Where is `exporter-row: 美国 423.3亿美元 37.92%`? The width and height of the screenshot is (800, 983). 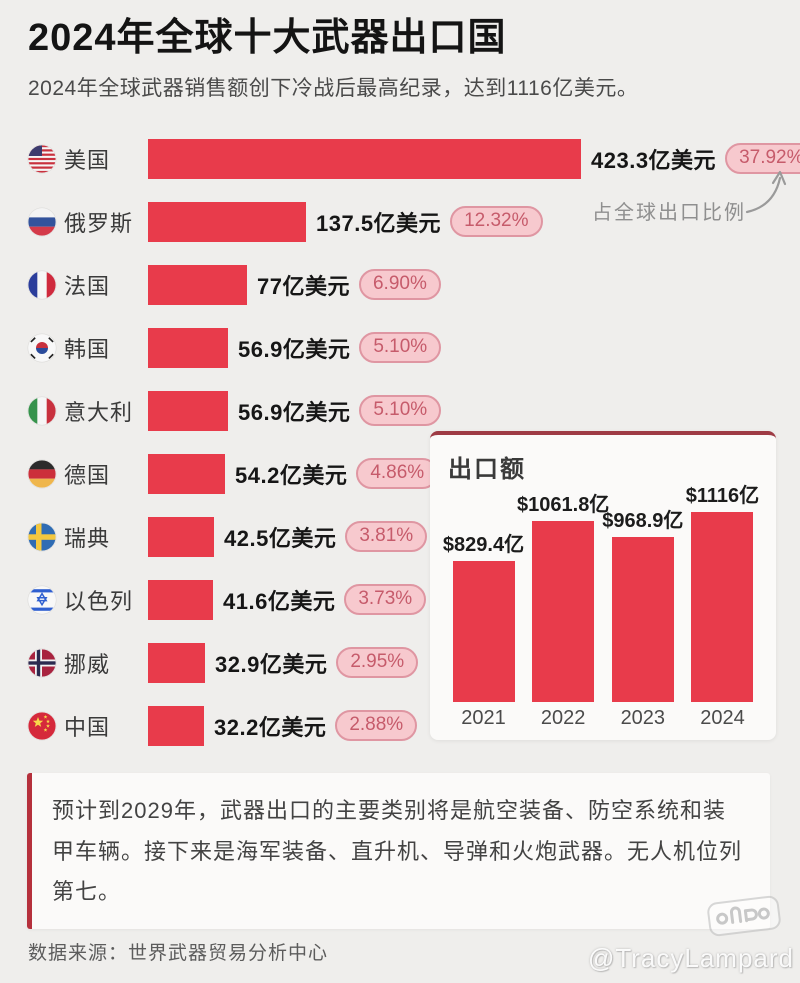
exporter-row: 美国 423.3亿美元 37.92% is located at coordinates (414, 158).